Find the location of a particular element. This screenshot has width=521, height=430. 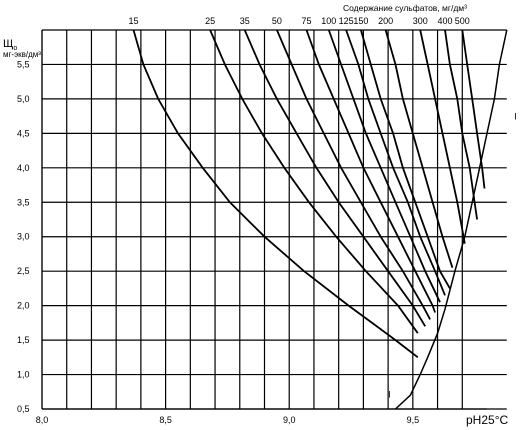

y-tick-label: 4,0 is located at coordinates (23, 168).